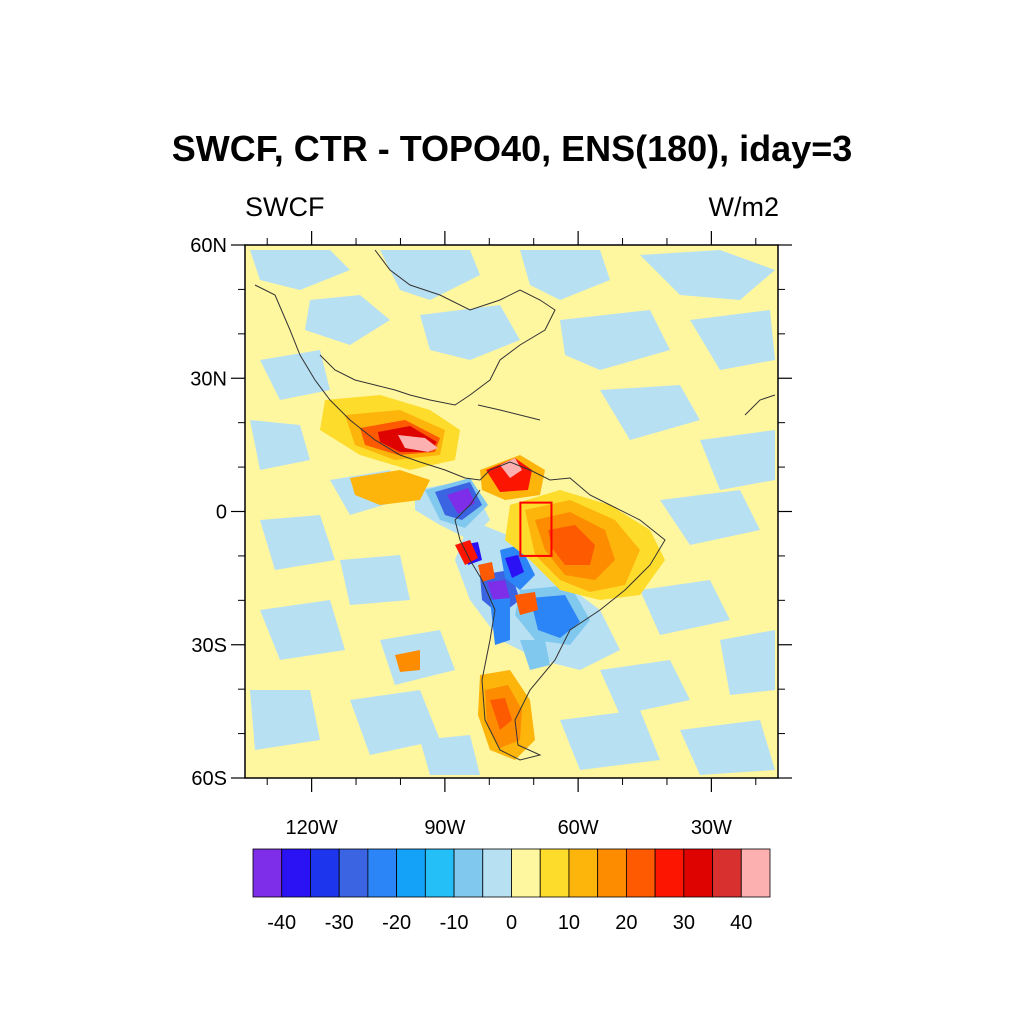 Image resolution: width=1024 pixels, height=1024 pixels. I want to click on colorbar-label: 20, so click(626, 923).